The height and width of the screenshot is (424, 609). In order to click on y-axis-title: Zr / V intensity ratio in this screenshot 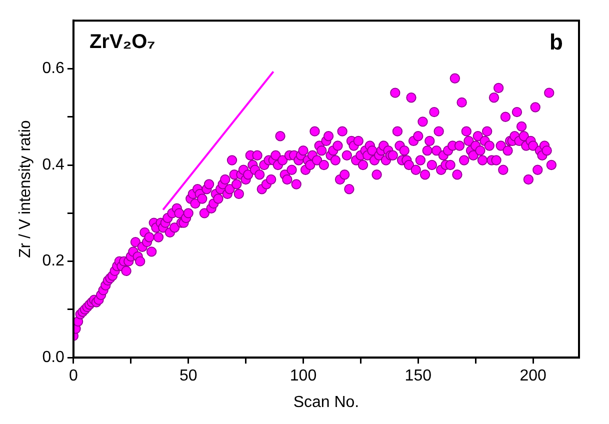, I will do `click(25, 189)`.